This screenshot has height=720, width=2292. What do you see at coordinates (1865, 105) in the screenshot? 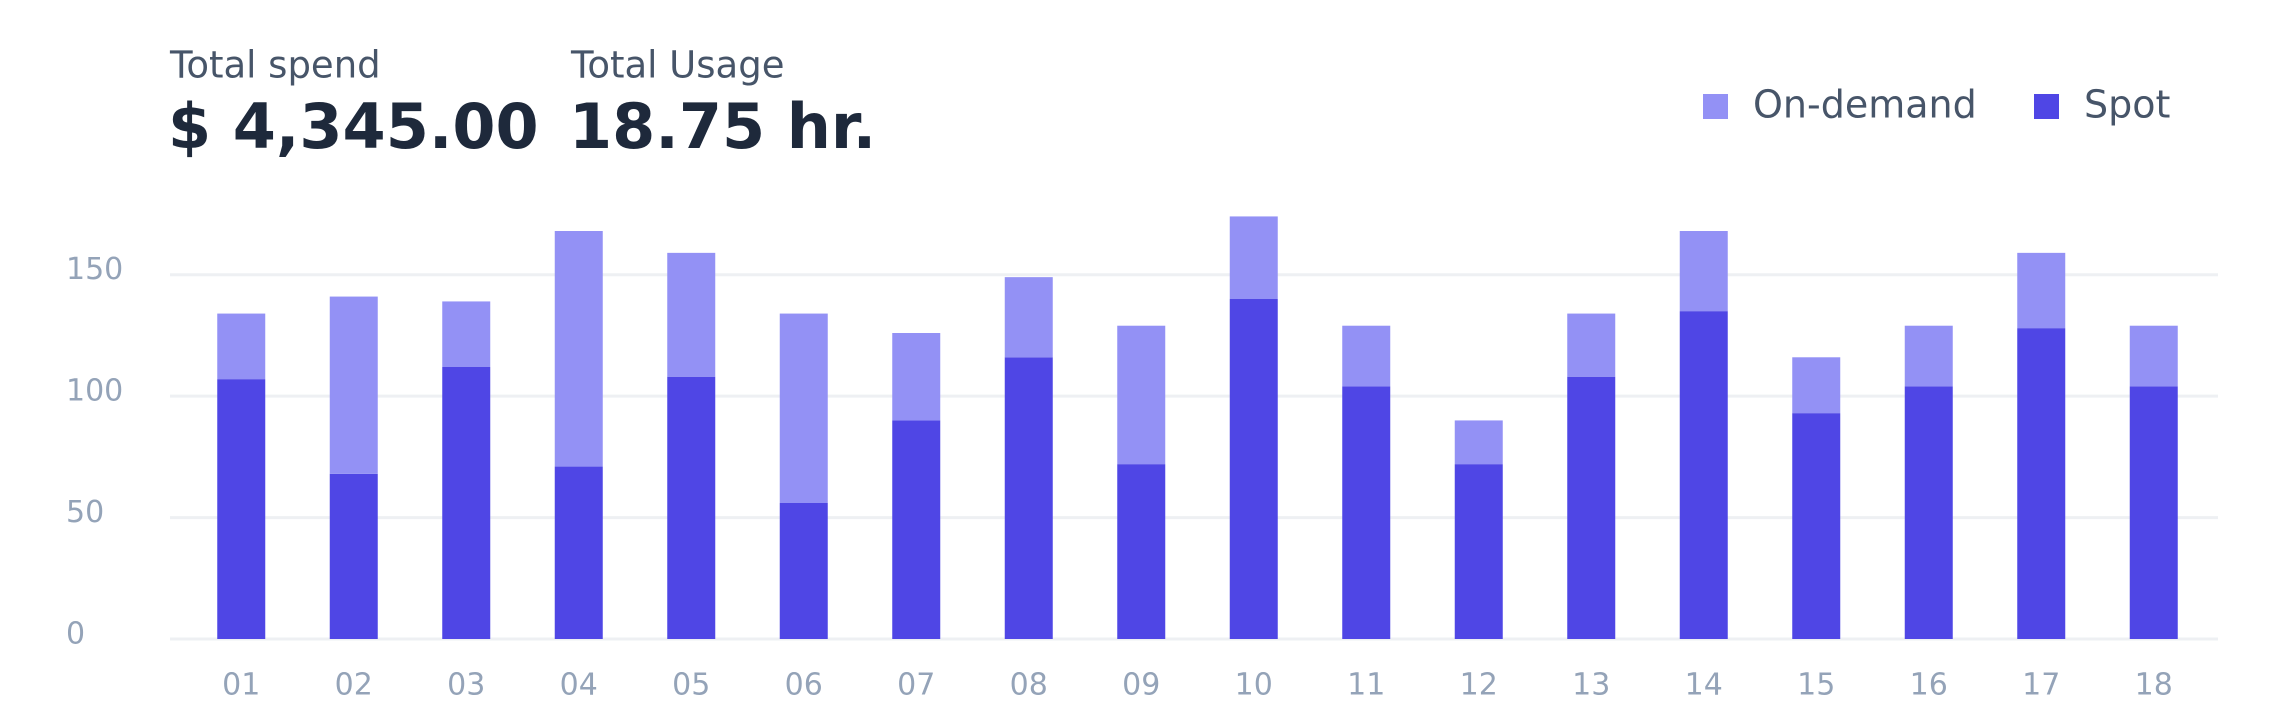
I see `legend-label: On-demand` at bounding box center [1865, 105].